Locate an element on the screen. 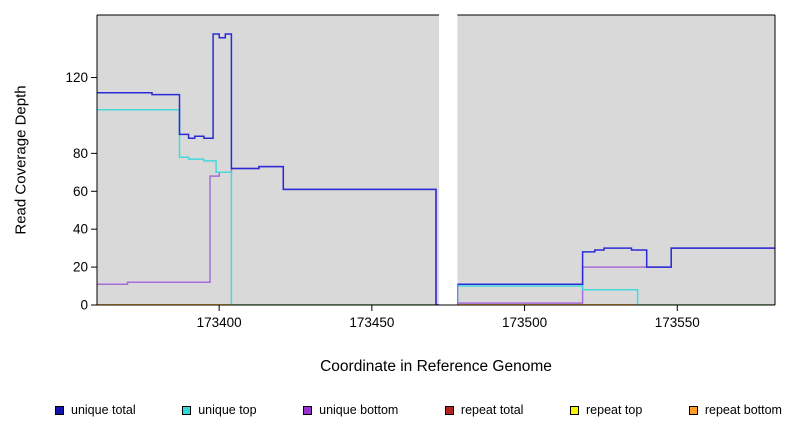 Image resolution: width=792 pixels, height=432 pixels. x-tick-label: 173450 is located at coordinates (371, 322).